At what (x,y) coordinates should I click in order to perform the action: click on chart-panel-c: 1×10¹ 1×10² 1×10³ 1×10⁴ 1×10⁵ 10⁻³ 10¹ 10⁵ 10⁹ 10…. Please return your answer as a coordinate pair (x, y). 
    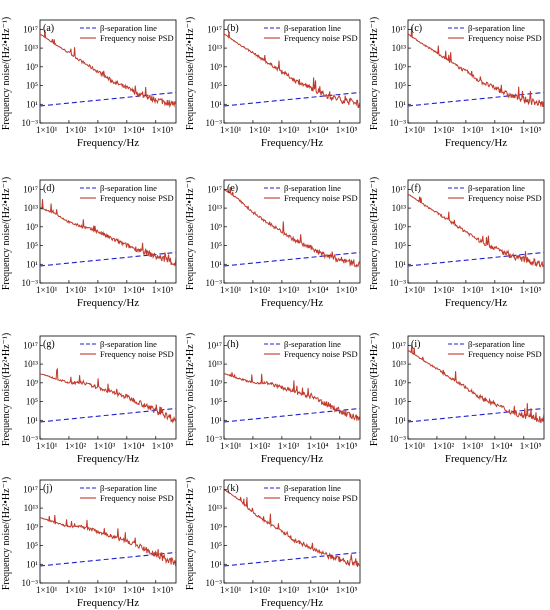
    Looking at the image, I should click on (458, 75).